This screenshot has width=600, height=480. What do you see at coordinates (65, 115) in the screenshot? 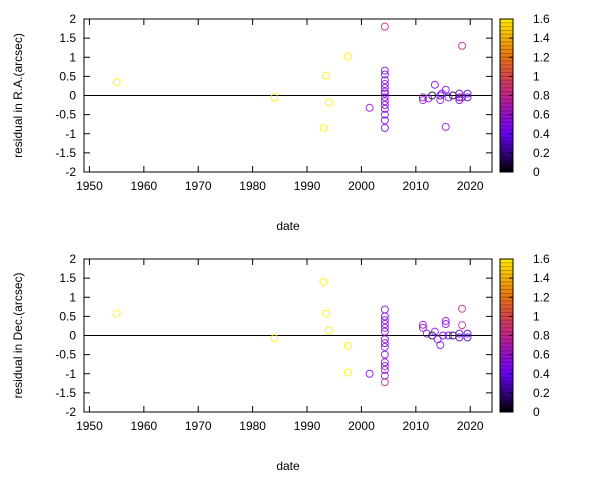
I see `y-tick-label: -0.5` at bounding box center [65, 115].